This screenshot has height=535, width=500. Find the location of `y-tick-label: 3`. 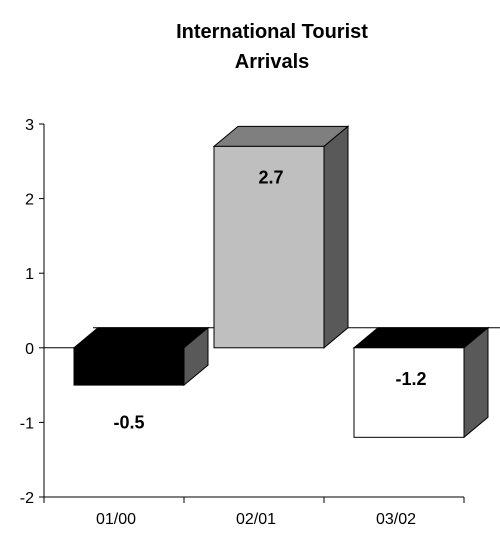

y-tick-label: 3 is located at coordinates (29, 125).